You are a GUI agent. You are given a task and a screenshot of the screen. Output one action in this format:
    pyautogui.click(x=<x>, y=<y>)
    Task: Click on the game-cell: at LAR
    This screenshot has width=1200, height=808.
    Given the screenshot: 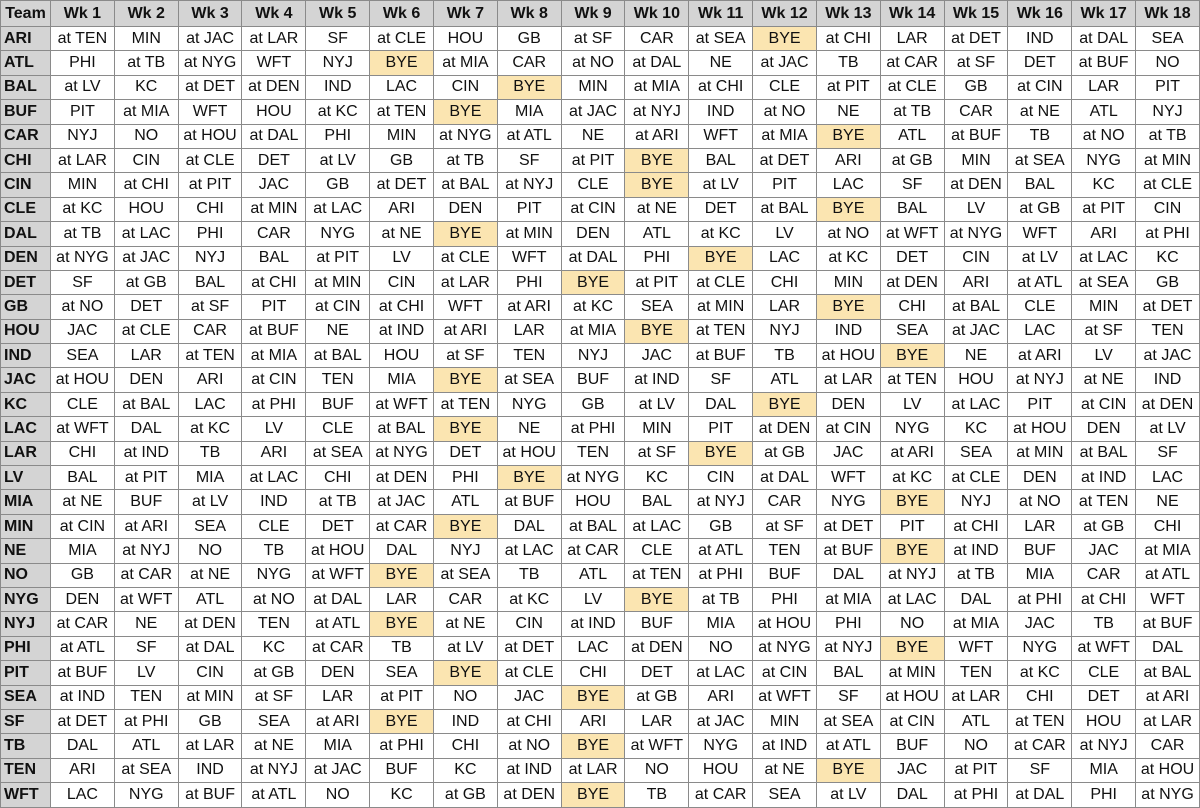 What is the action you would take?
    pyautogui.click(x=274, y=38)
    